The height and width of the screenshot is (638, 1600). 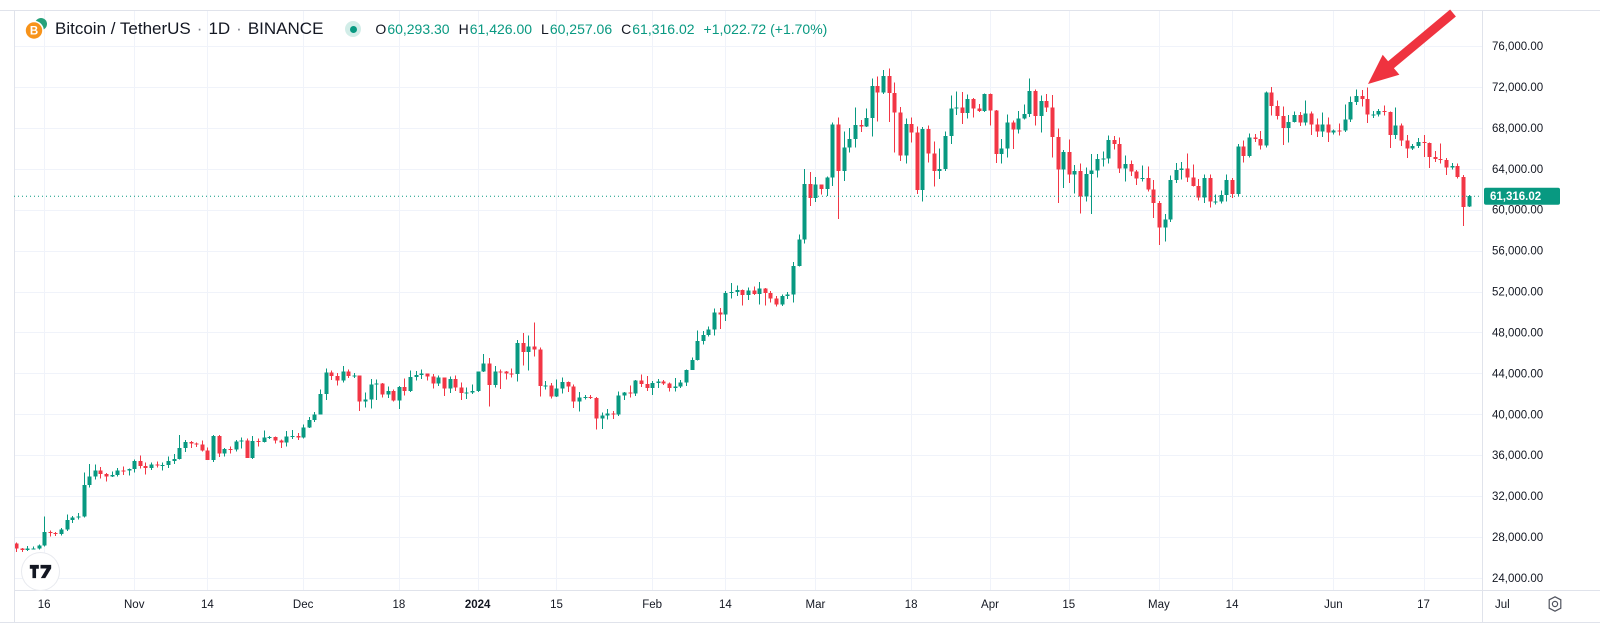 What do you see at coordinates (626, 29) in the screenshot?
I see `close-label: C` at bounding box center [626, 29].